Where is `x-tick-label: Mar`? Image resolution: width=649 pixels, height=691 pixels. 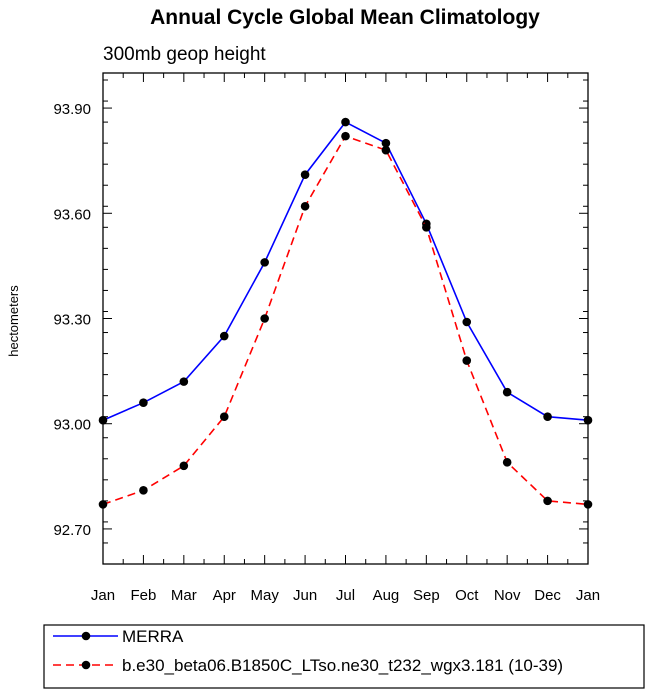
x-tick-label: Mar is located at coordinates (184, 595).